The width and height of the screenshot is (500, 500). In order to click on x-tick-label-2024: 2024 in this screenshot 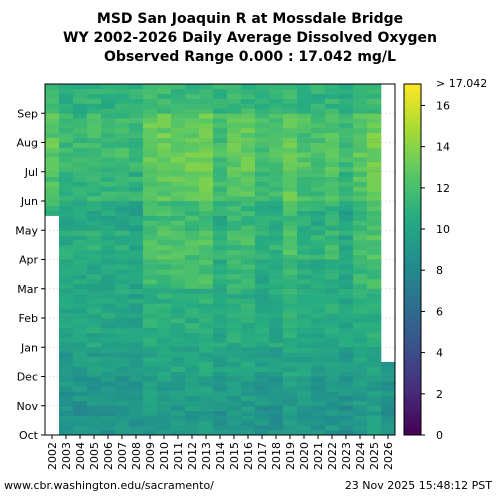, I will do `click(360, 456)`.